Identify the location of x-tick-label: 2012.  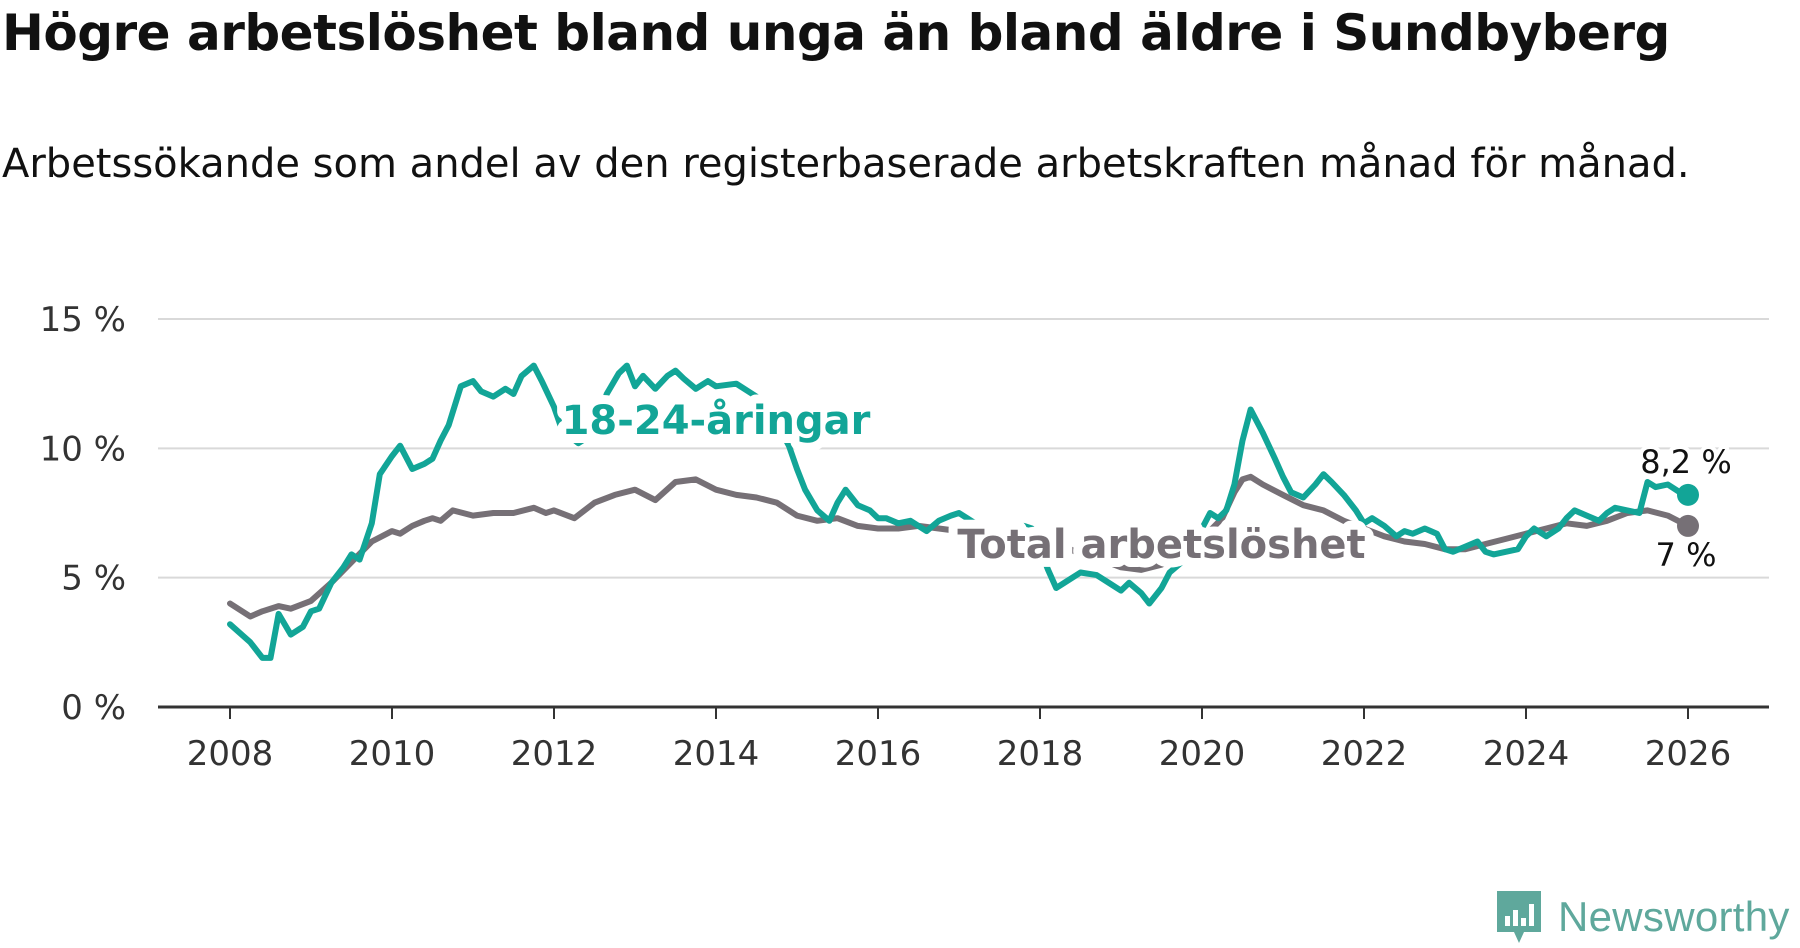
(554, 754).